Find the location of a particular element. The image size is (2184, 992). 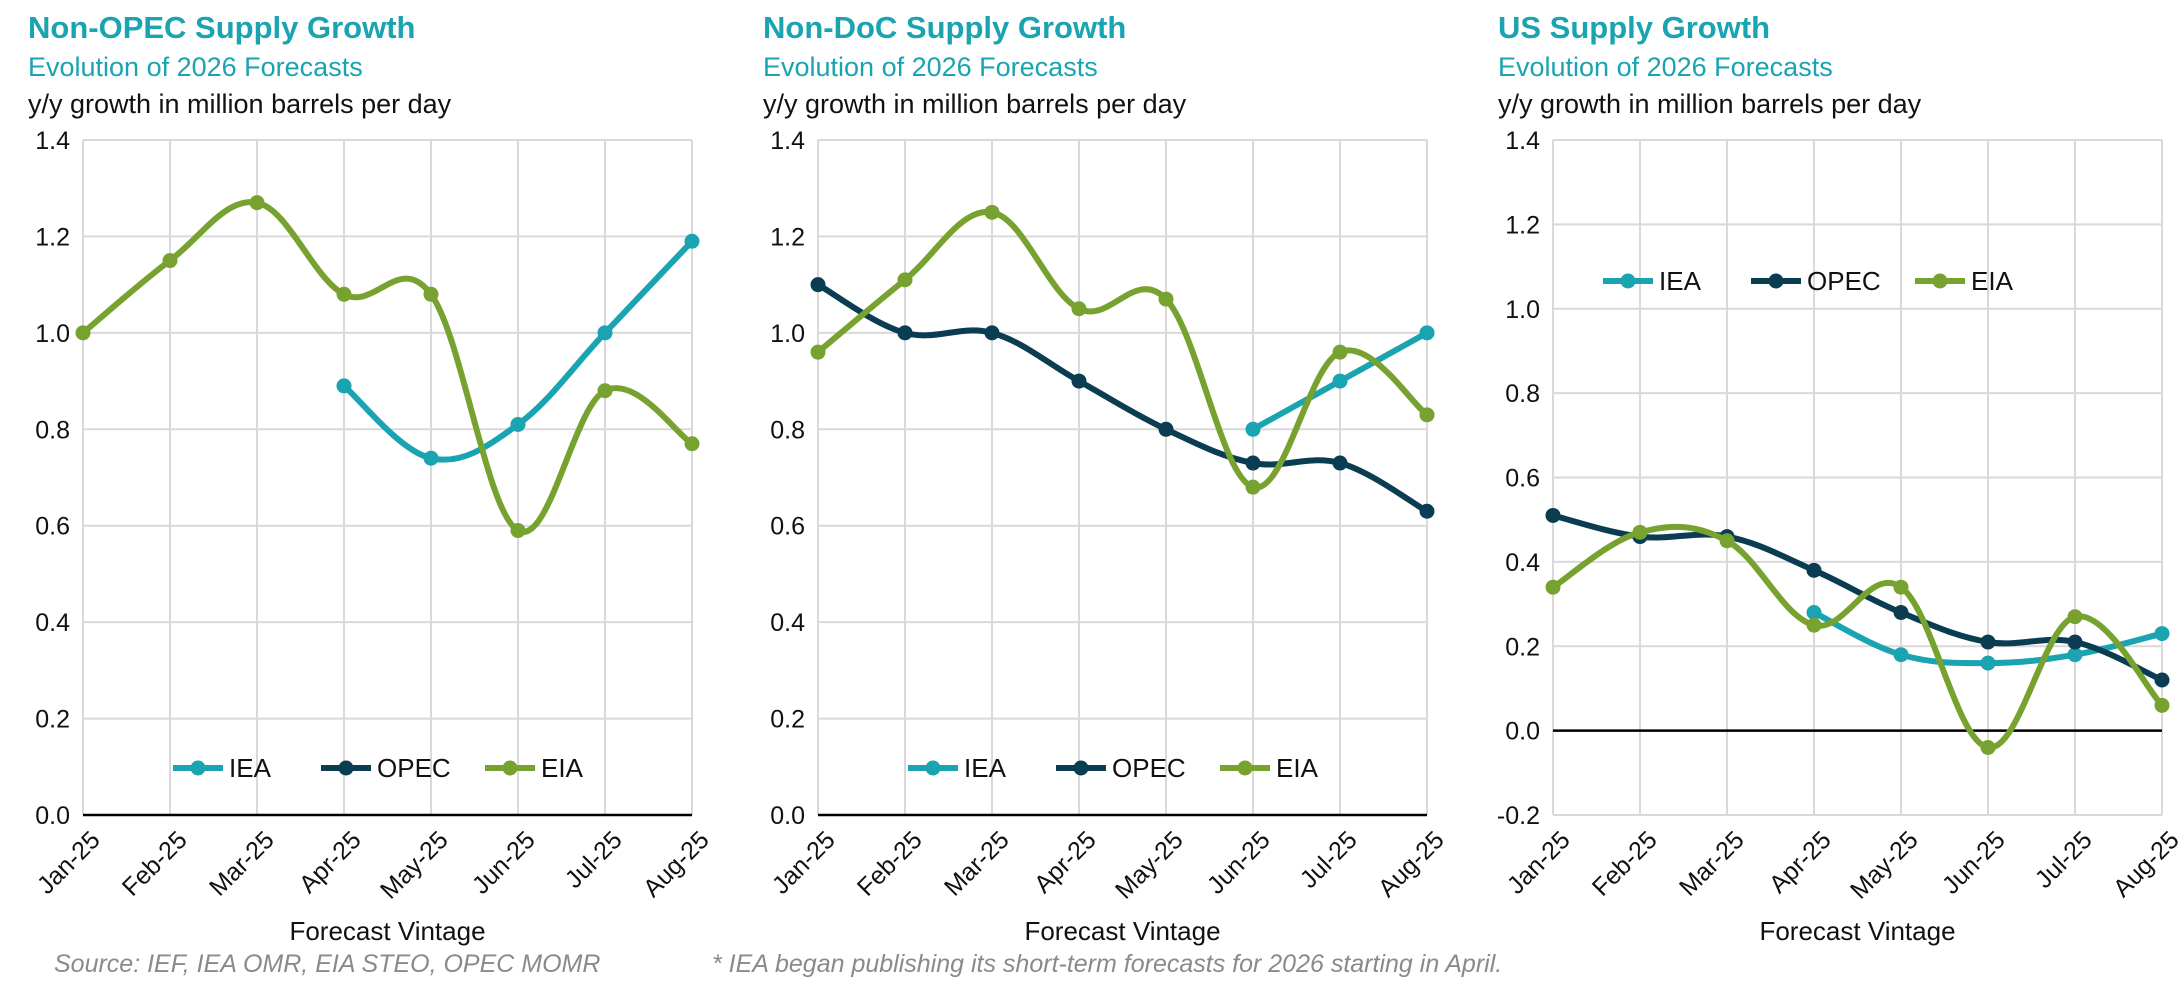

y-tick-label: 0.0 is located at coordinates (787, 816).